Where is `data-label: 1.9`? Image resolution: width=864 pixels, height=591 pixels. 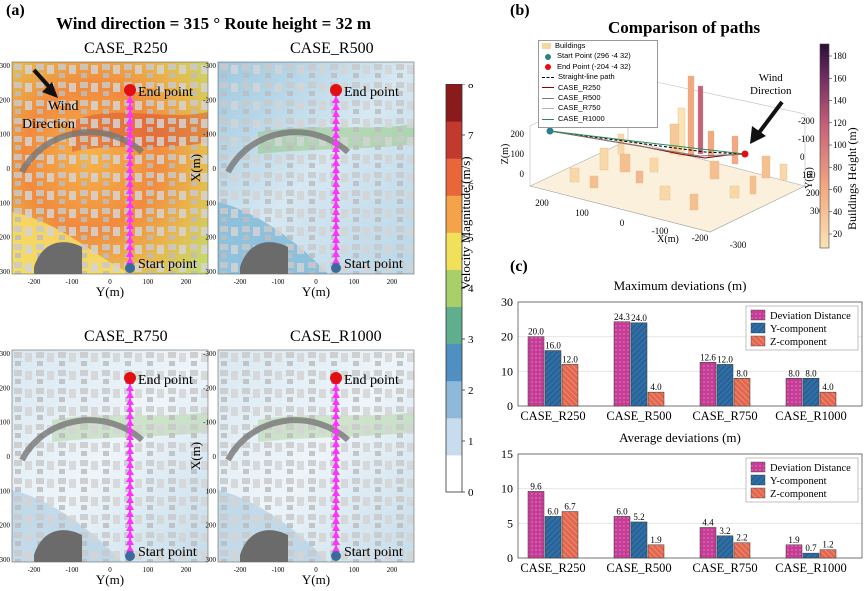
data-label: 1.9 is located at coordinates (794, 540).